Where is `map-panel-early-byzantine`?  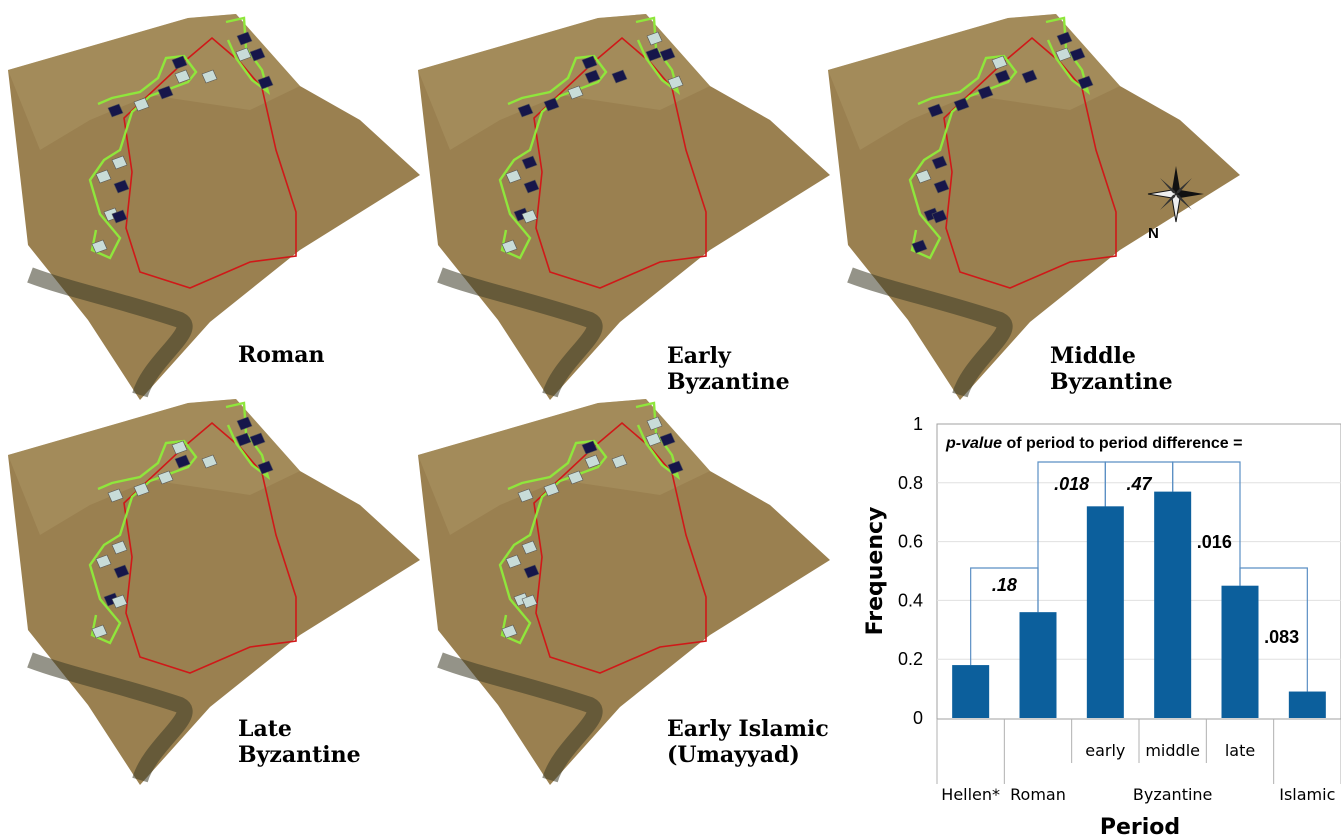
map-panel-early-byzantine is located at coordinates (620, 200).